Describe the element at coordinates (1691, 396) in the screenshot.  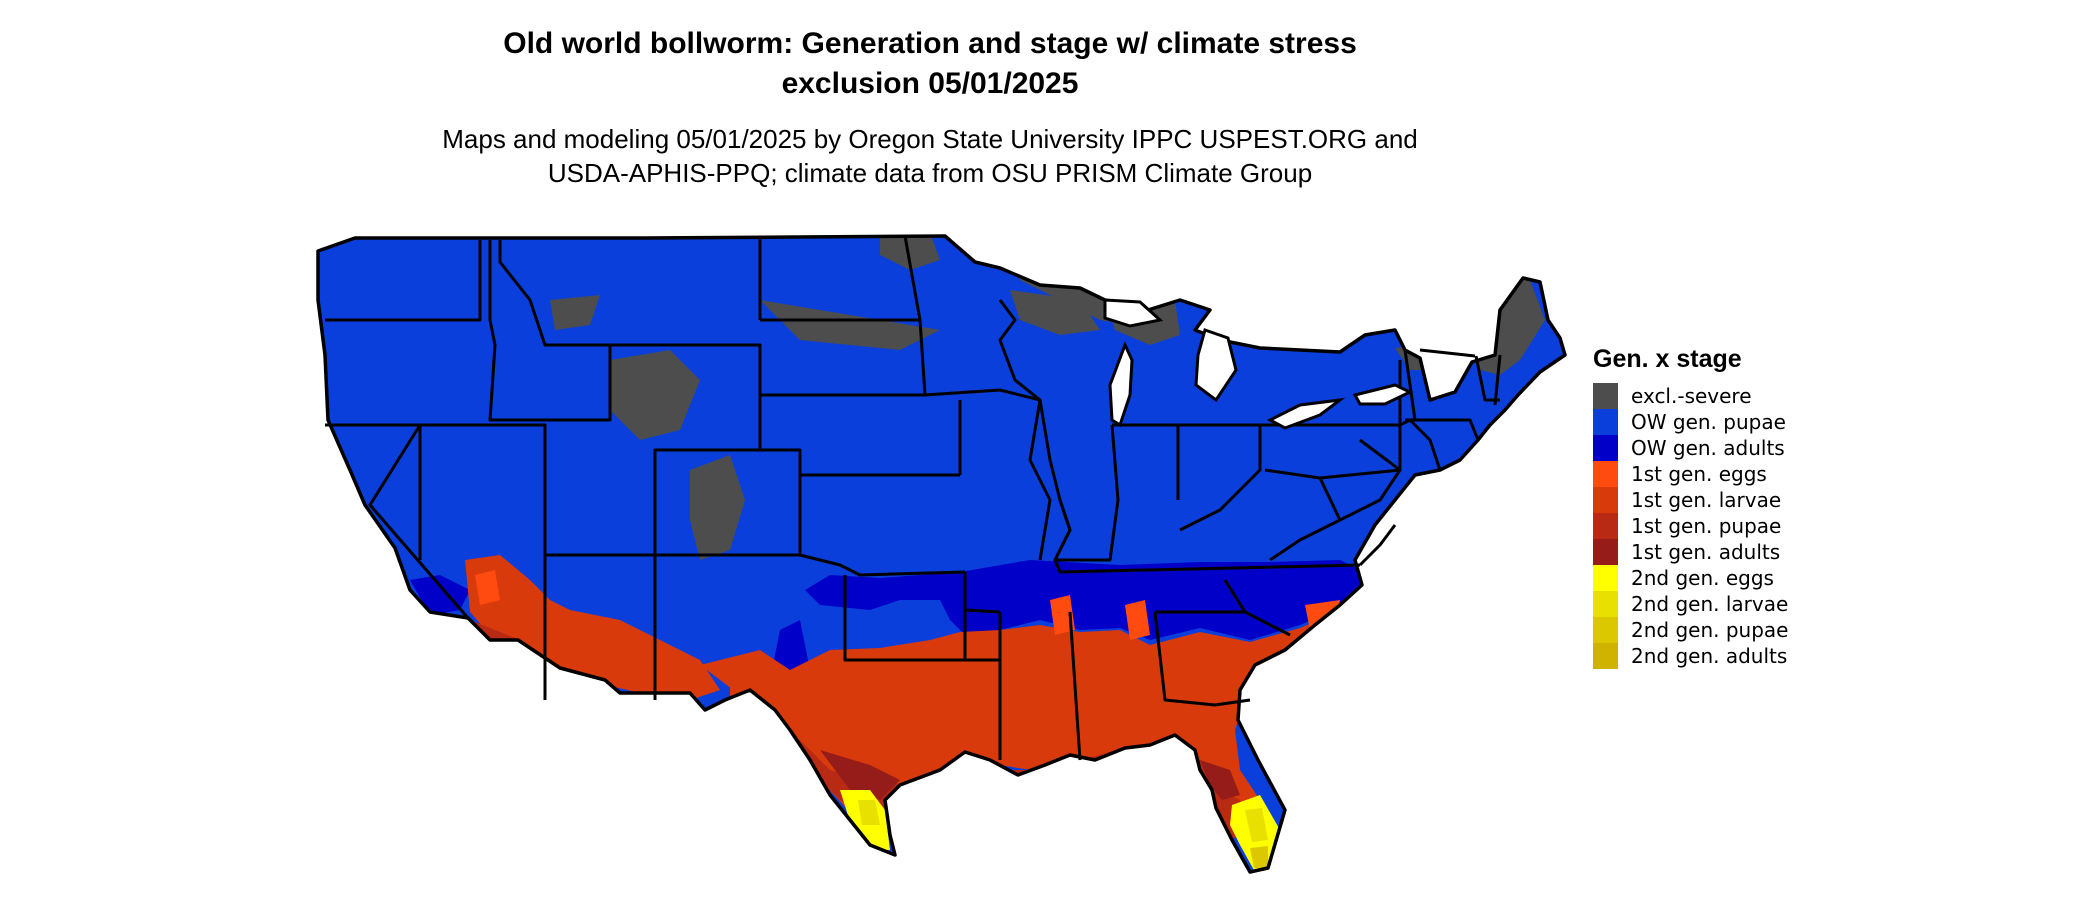
I see `legend-label: excl.-severe` at that location.